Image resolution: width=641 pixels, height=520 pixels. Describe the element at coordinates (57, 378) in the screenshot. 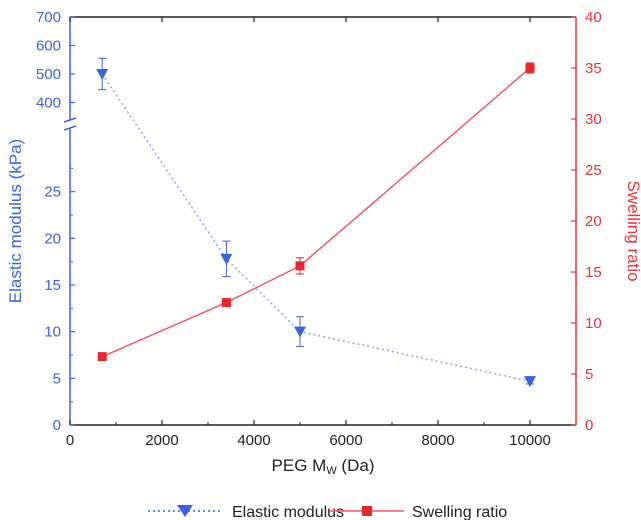

I see `y-left-tick-label: 5` at that location.